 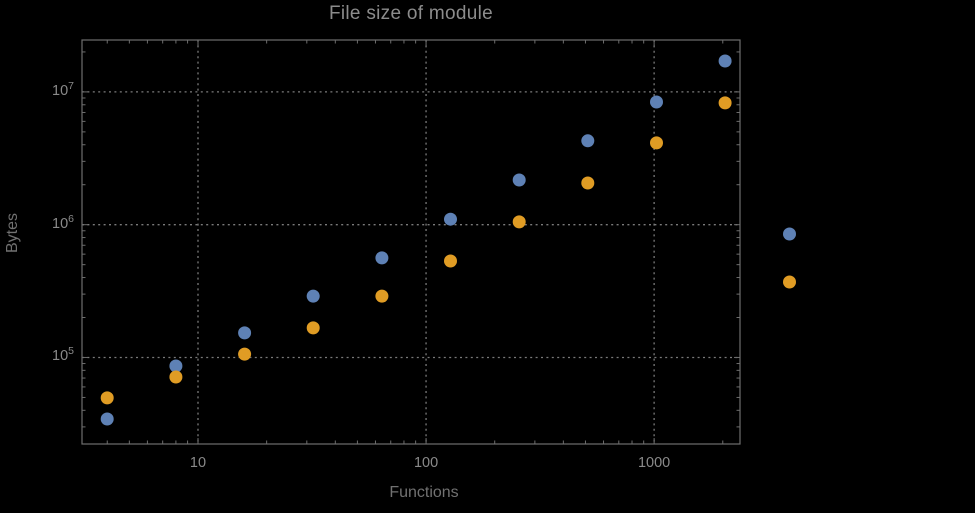 What do you see at coordinates (63, 222) in the screenshot?
I see `y-tick-label: 10⁶` at bounding box center [63, 222].